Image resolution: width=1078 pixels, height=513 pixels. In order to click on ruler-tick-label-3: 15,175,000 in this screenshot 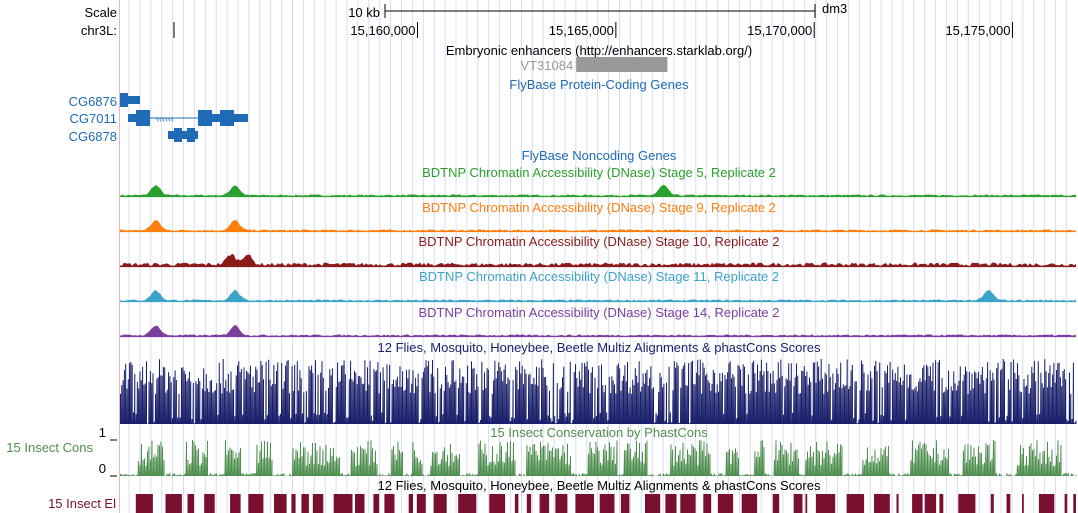, I will do `click(977, 30)`.